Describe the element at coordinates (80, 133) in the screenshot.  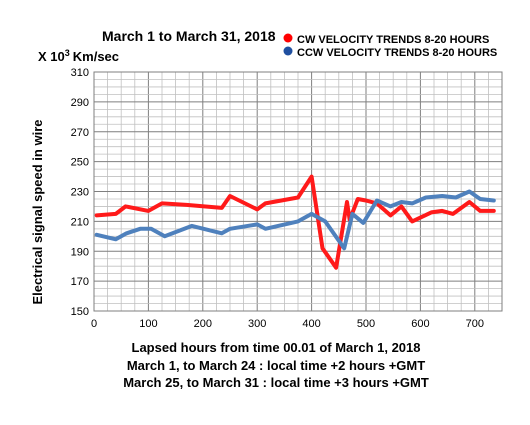
I see `y-tick-label: 270` at that location.